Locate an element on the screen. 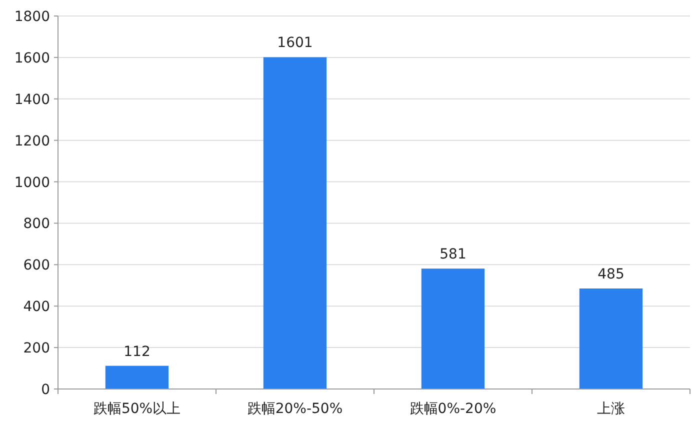 Image resolution: width=700 pixels, height=431 pixels. y-tick-label: 1200 is located at coordinates (32, 141).